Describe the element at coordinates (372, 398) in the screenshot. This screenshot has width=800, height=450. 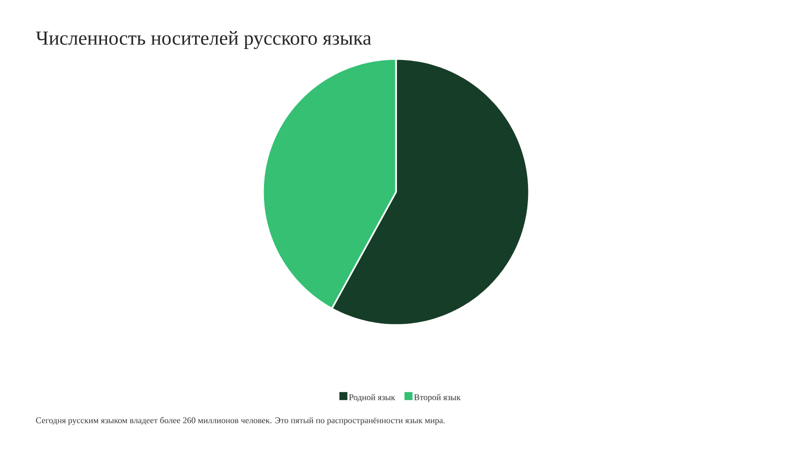
I see `legend-label: Родной язык` at that location.